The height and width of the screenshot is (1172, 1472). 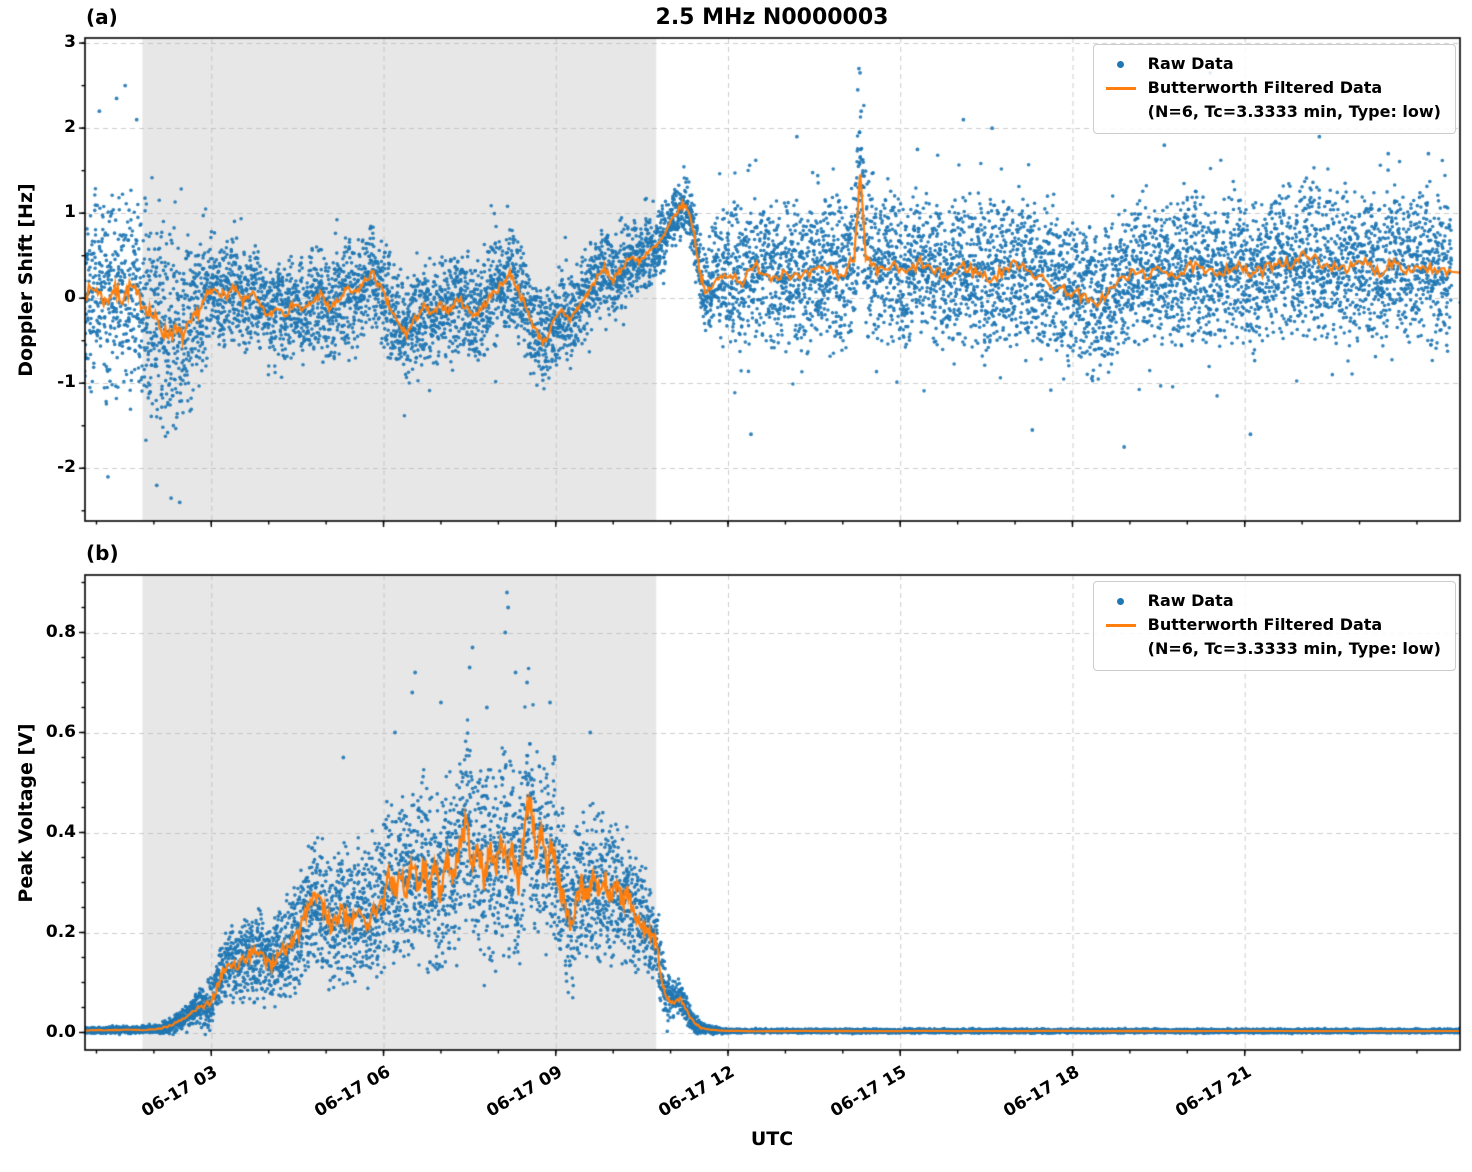 I want to click on y-tick-label: 0.6, so click(x=60, y=731).